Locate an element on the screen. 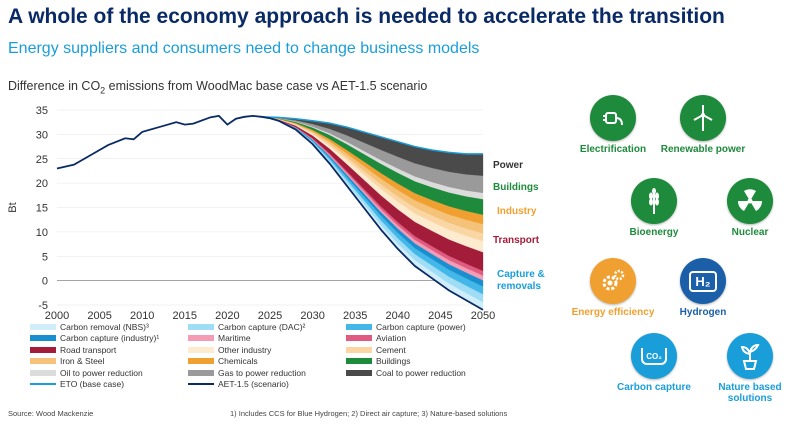 The image size is (800, 425). legend-label: Oil to power reduction is located at coordinates (101, 372).